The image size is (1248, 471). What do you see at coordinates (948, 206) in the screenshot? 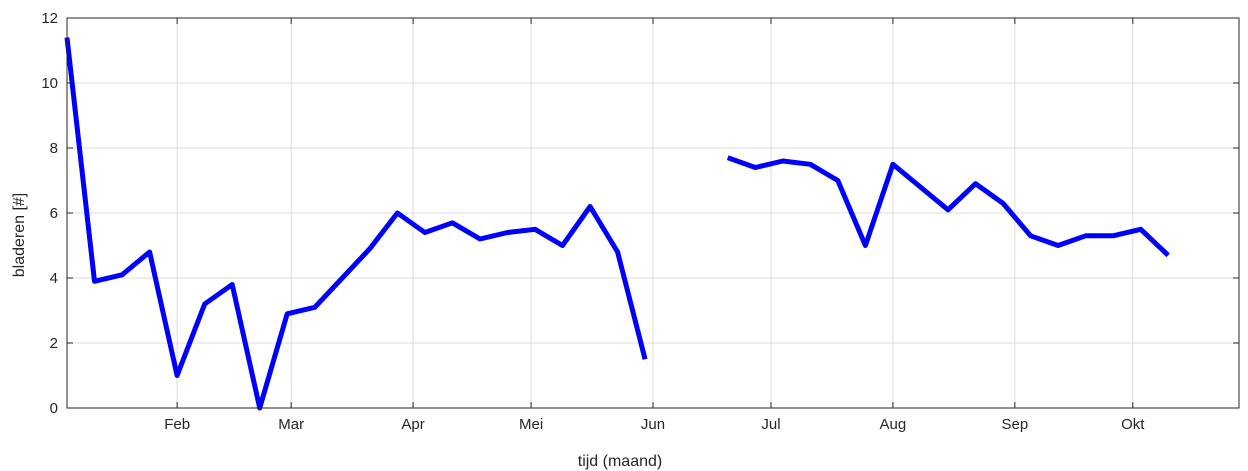
I see `series-line-segment` at bounding box center [948, 206].